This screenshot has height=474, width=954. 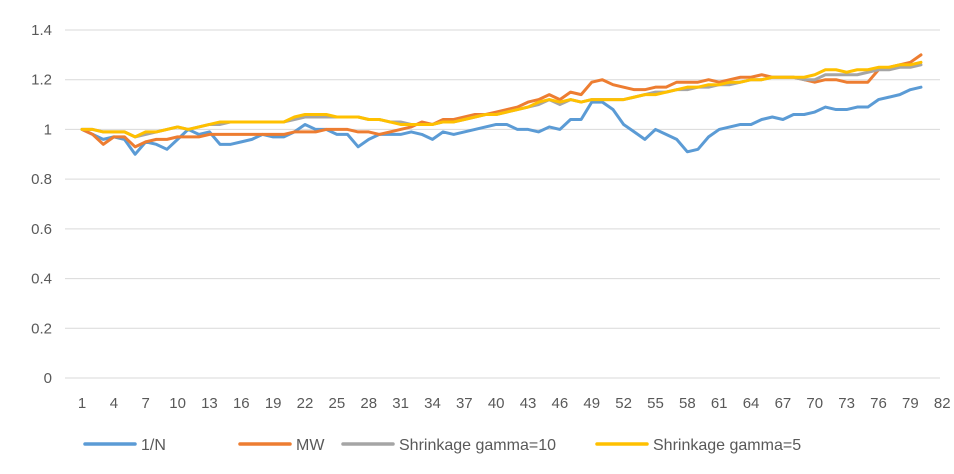 I want to click on x-tick-label: 61, so click(x=719, y=403).